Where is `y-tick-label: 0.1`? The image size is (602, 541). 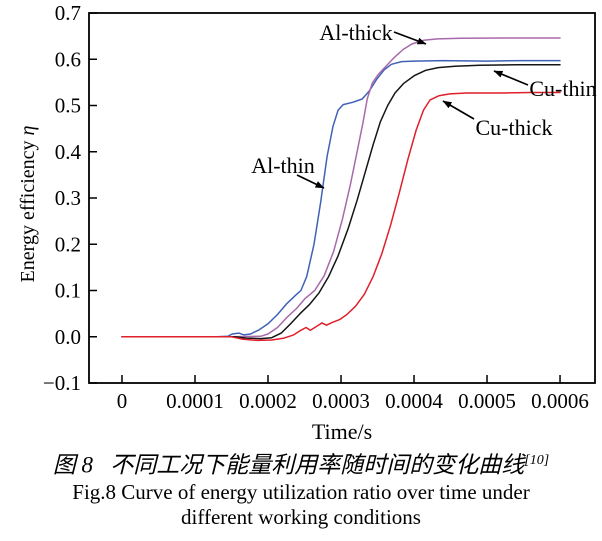 y-tick-label: 0.1 is located at coordinates (68, 291).